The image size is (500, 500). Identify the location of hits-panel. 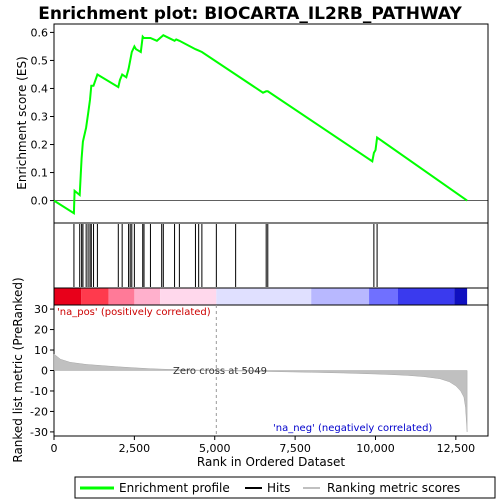
(271, 255).